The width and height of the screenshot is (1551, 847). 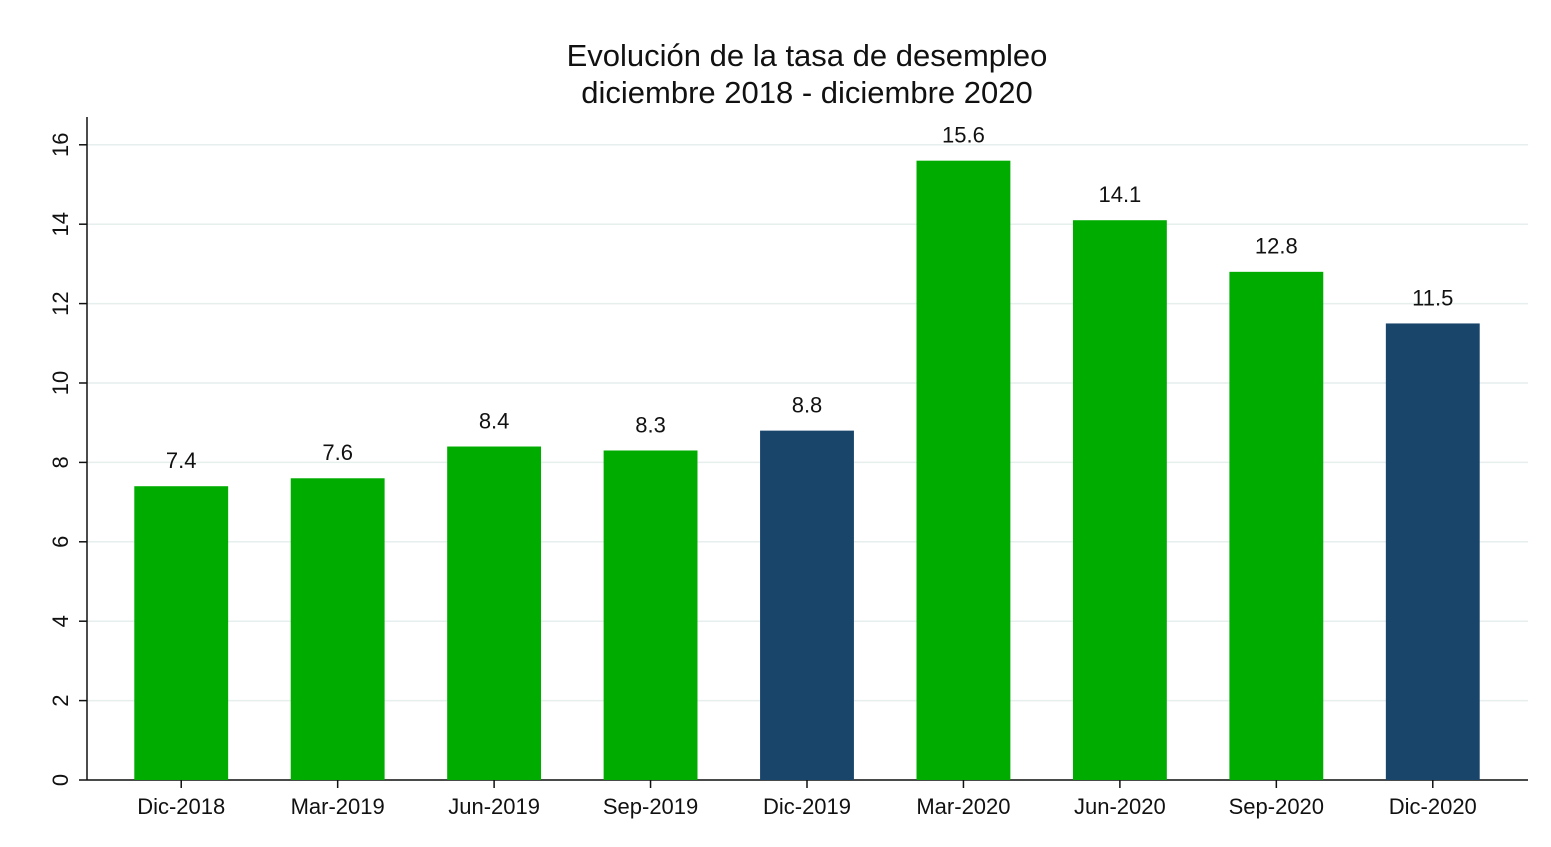 I want to click on y-tick-label: 4, so click(x=60, y=621).